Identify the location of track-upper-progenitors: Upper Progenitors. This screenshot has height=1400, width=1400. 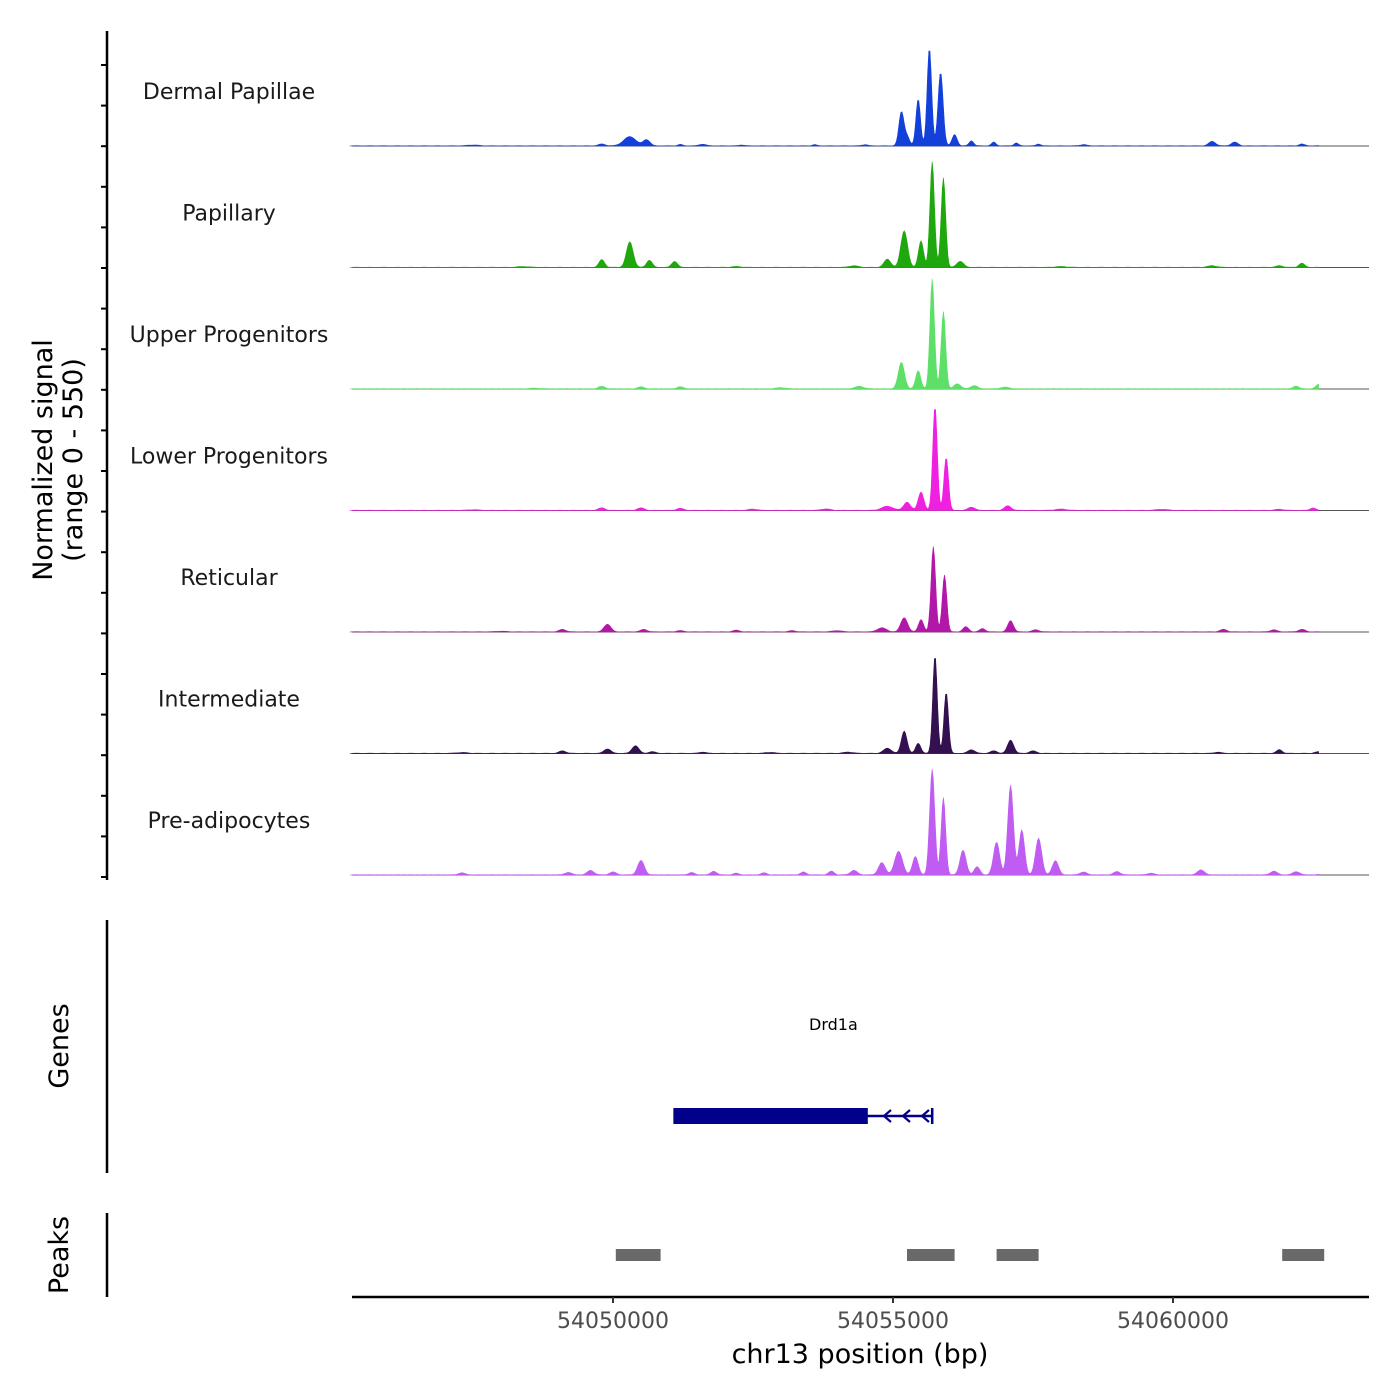
(749, 334).